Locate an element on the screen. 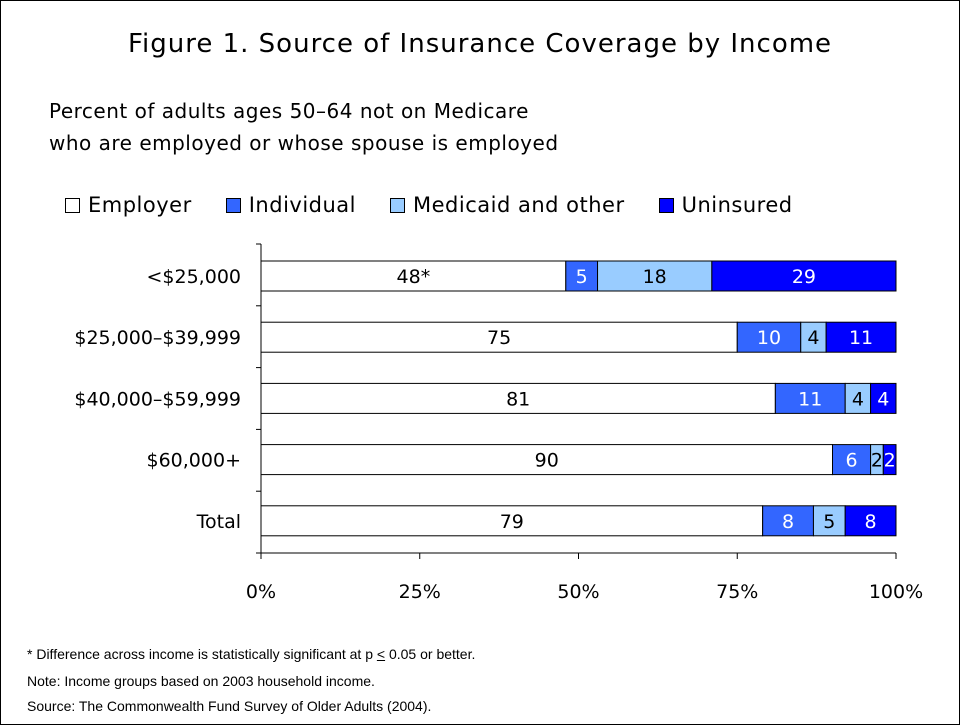  legend-item-individual: Individual is located at coordinates (291, 205).